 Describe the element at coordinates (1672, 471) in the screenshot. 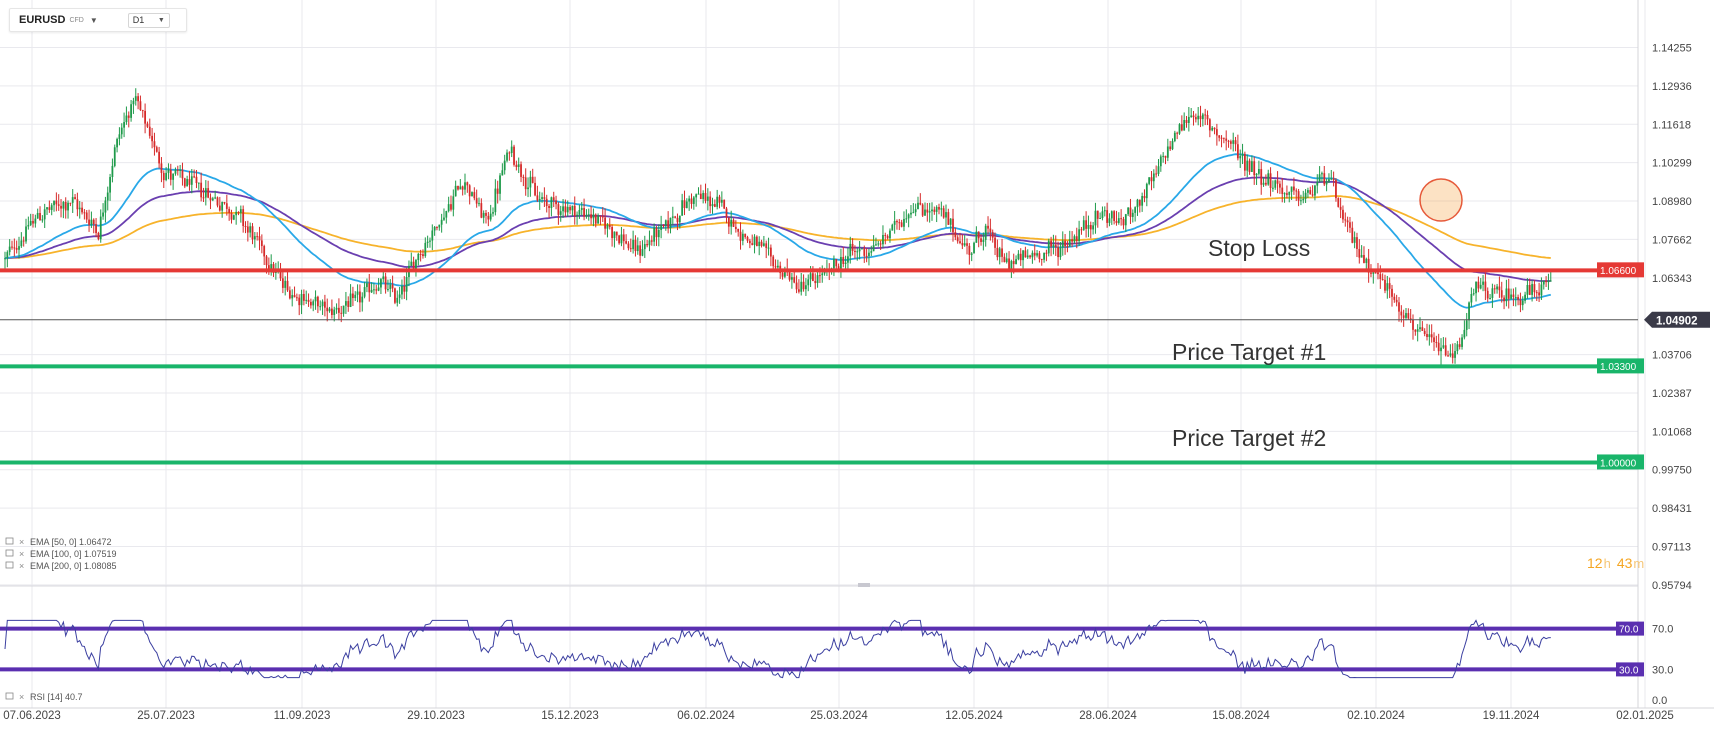

I see `price-tick-label: 0.99750` at that location.